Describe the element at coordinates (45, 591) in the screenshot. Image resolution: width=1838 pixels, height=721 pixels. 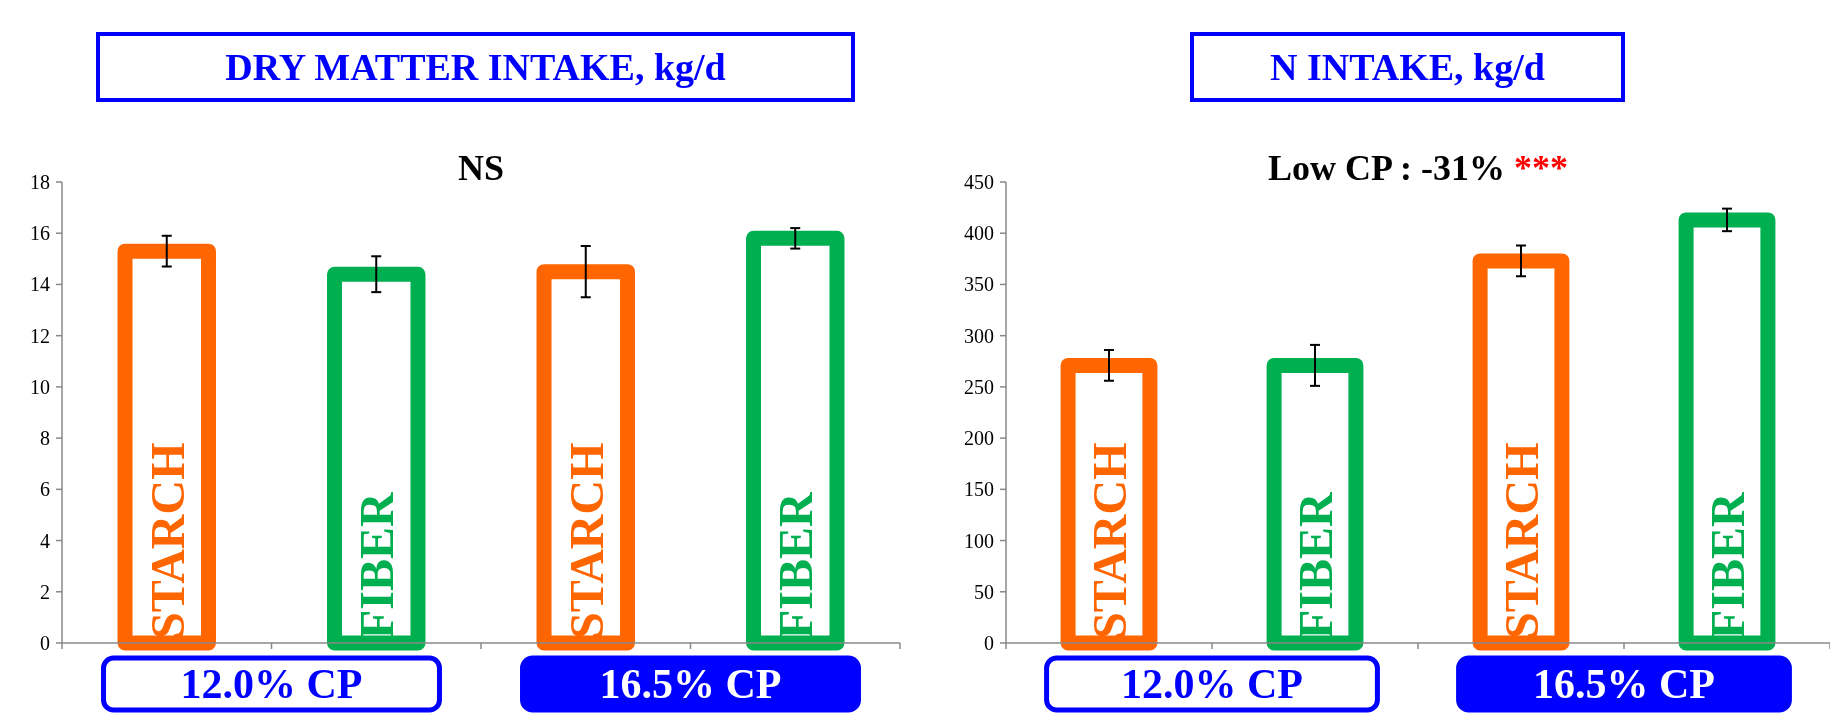
I see `y-tick-label: 2` at that location.